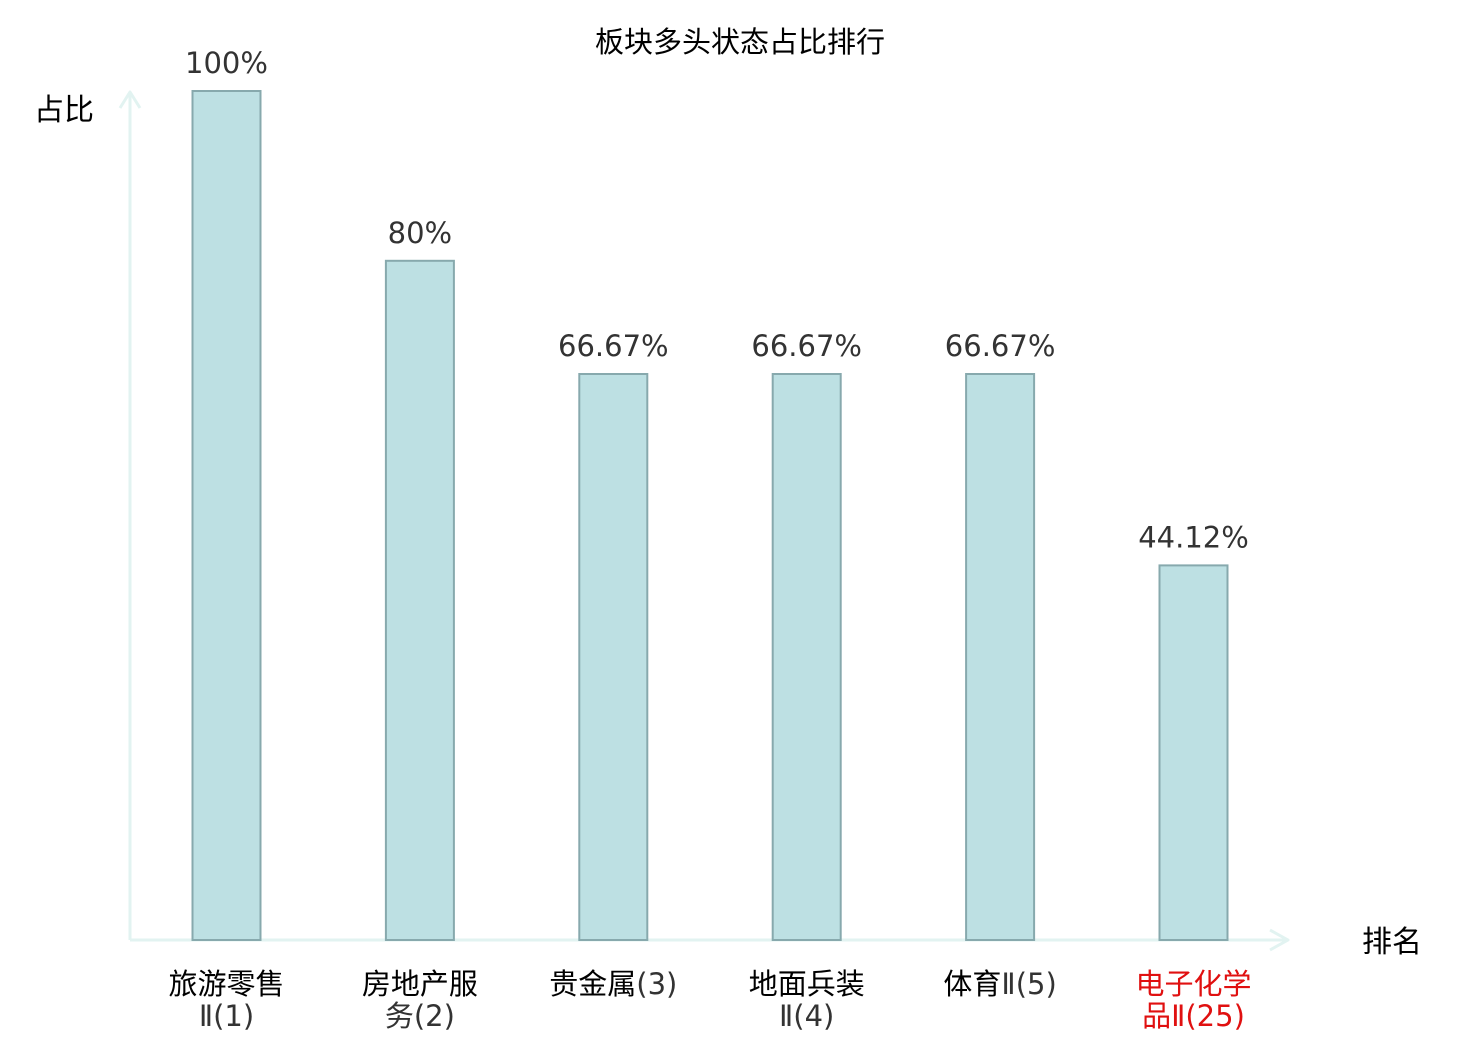 Image resolution: width=1480 pixels, height=1040 pixels. What do you see at coordinates (1193, 537) in the screenshot?
I see `bar-value-label: 44.12%` at bounding box center [1193, 537].